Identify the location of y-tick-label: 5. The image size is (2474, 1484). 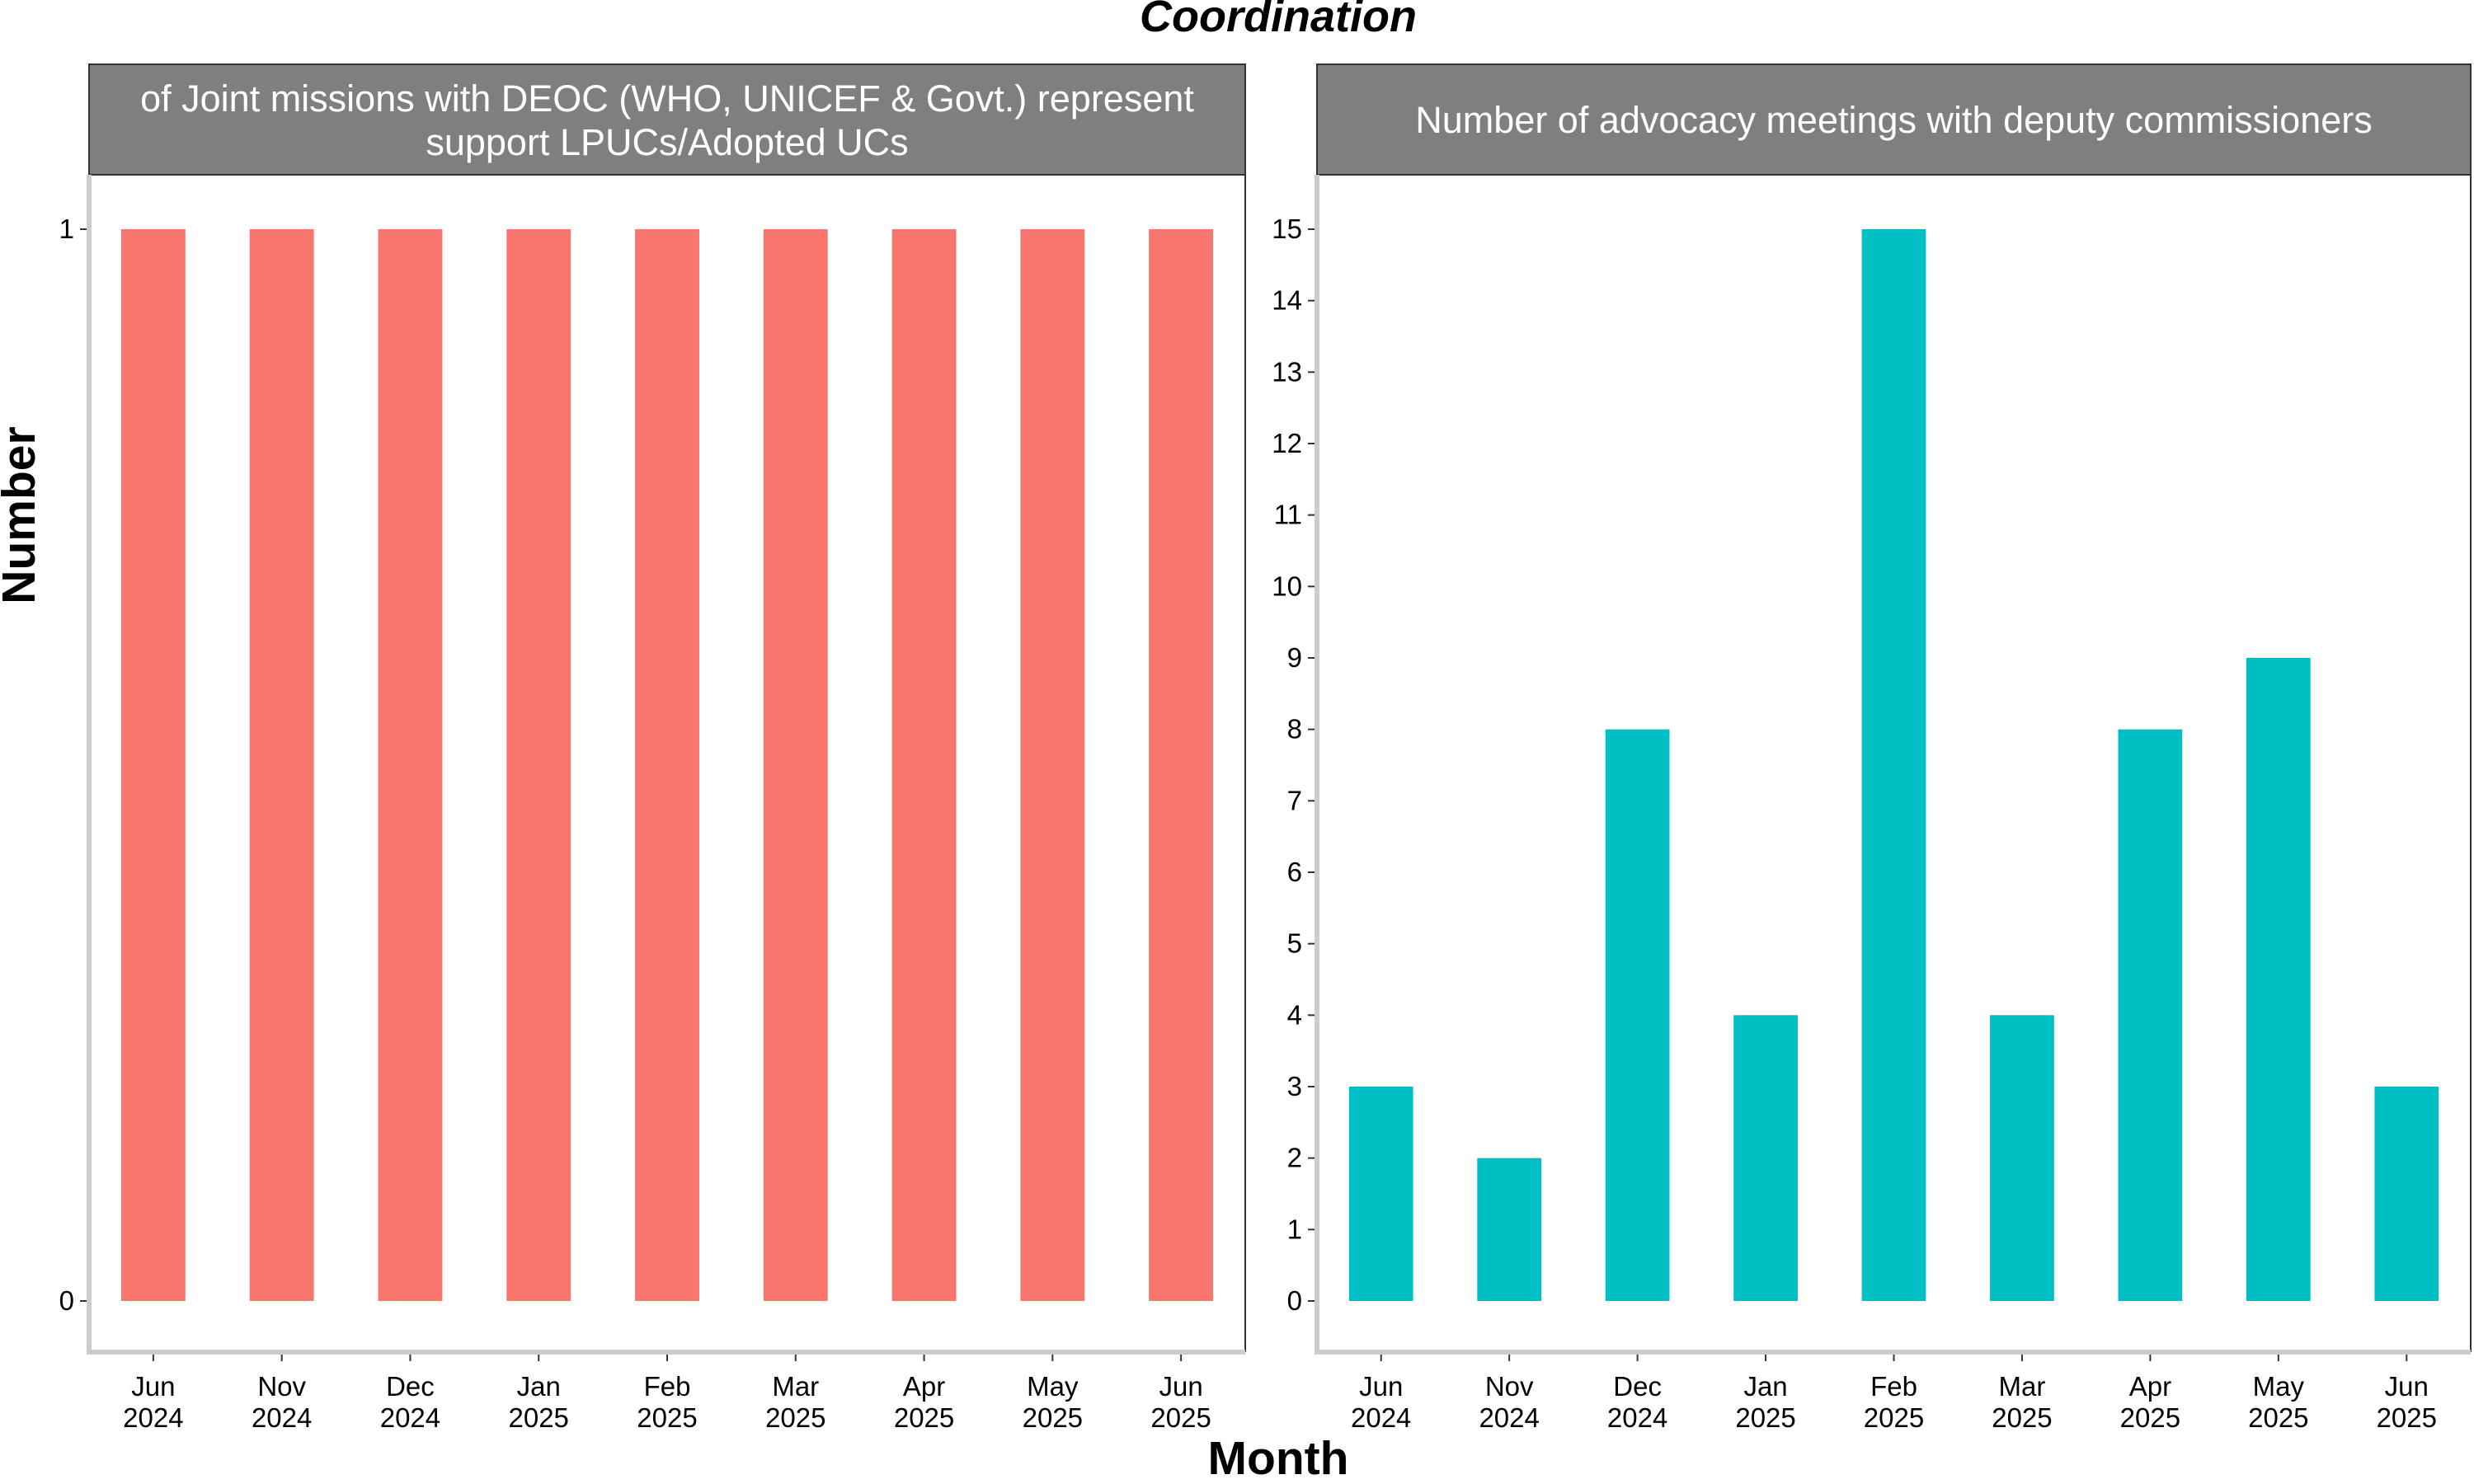
(1294, 943).